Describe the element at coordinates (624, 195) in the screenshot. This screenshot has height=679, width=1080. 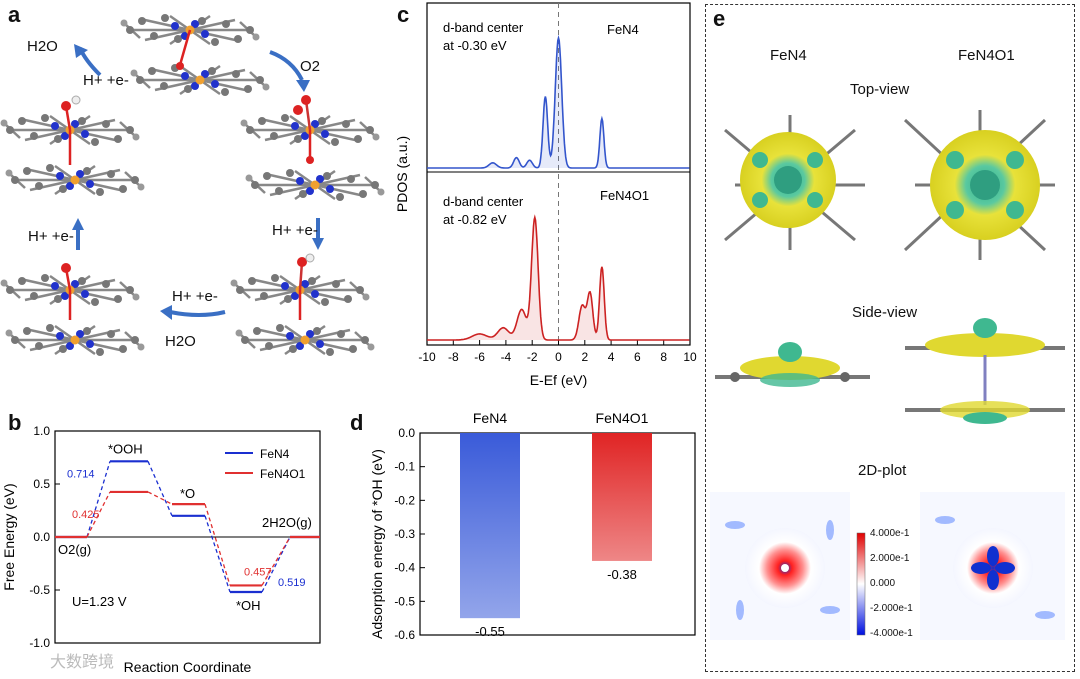
I see `series-label-FeN4O1: FeN4O1` at that location.